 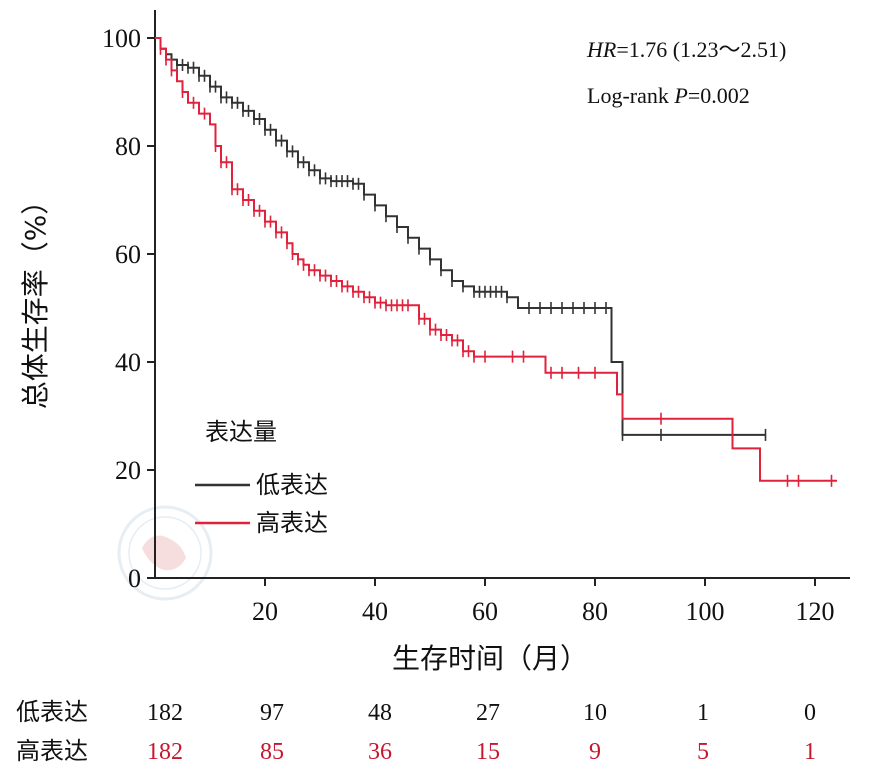 I want to click on risk-count: 9, so click(x=595, y=752).